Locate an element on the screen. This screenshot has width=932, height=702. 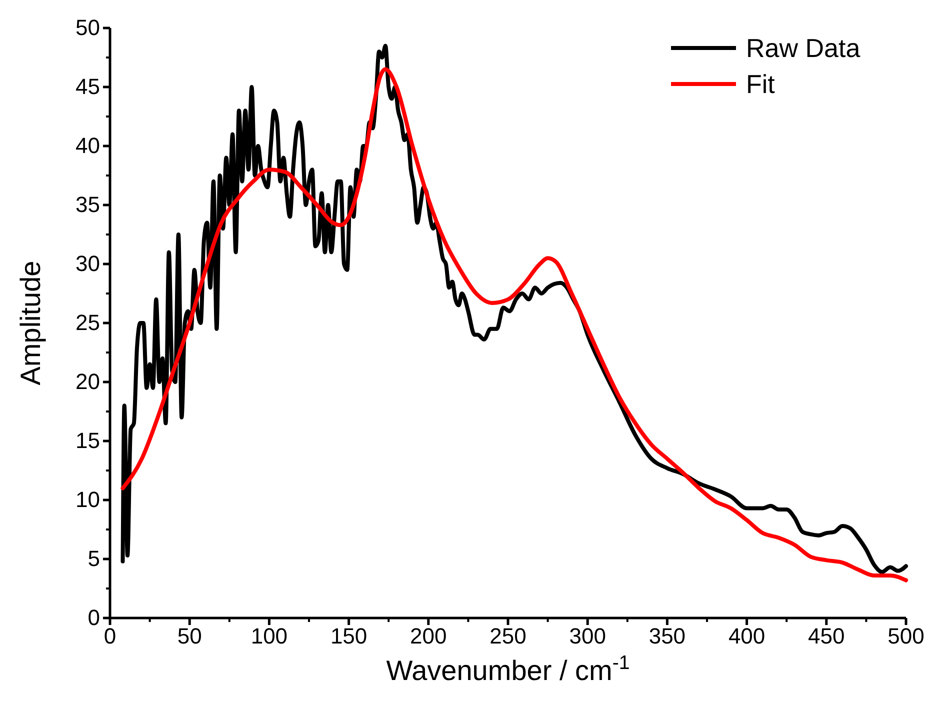
y-tick-label: 20 is located at coordinates (88, 381).